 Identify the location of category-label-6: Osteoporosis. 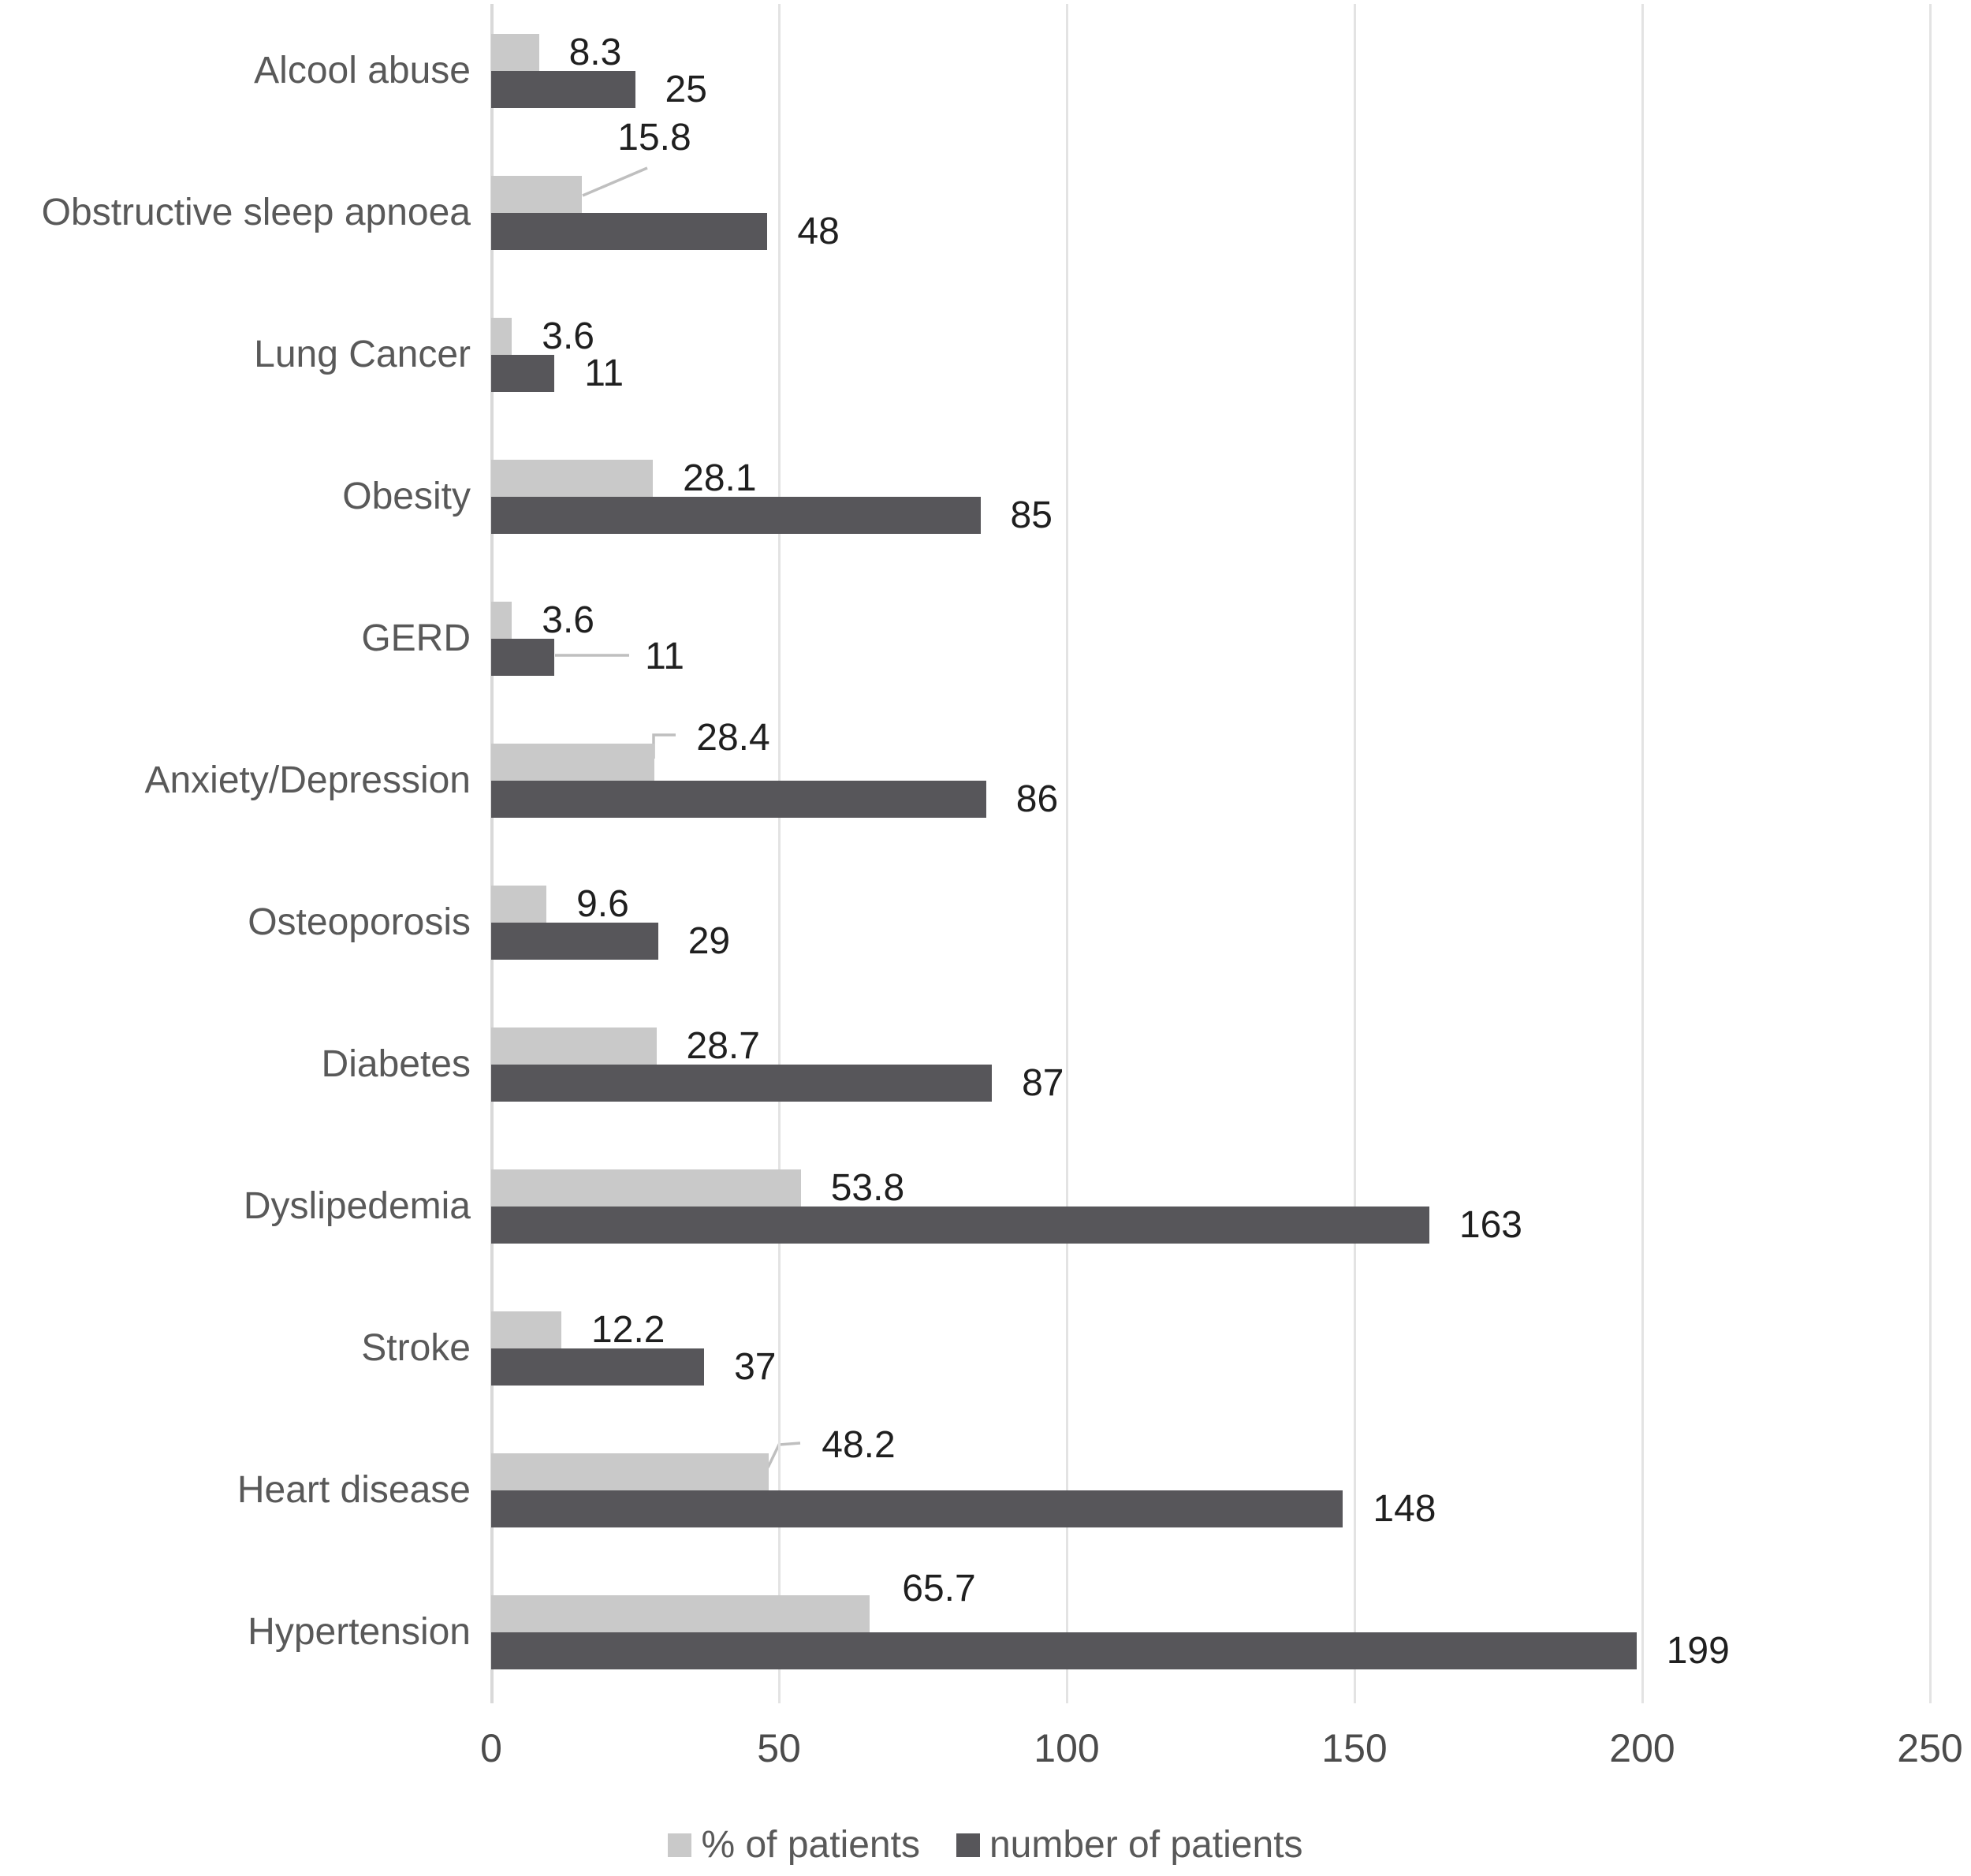
(359, 922).